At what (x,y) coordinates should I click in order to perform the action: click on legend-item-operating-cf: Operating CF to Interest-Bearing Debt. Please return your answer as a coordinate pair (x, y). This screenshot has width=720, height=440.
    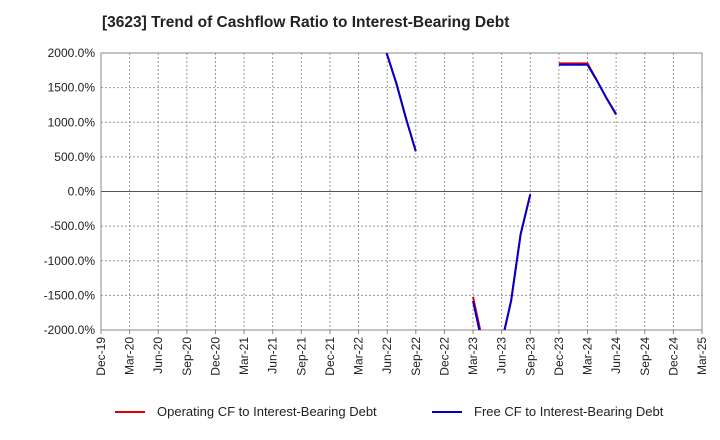
    Looking at the image, I should click on (246, 411).